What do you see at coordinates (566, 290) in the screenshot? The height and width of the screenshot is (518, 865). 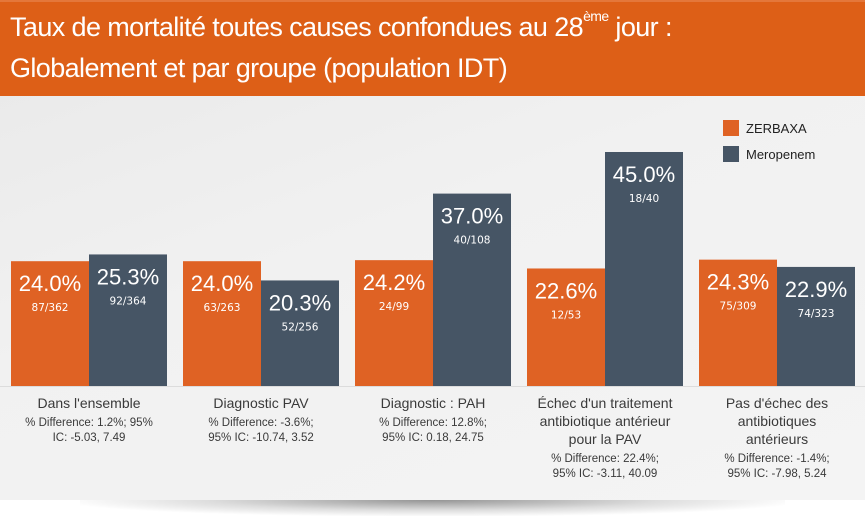 I see `bar-value-label: 22.6%` at bounding box center [566, 290].